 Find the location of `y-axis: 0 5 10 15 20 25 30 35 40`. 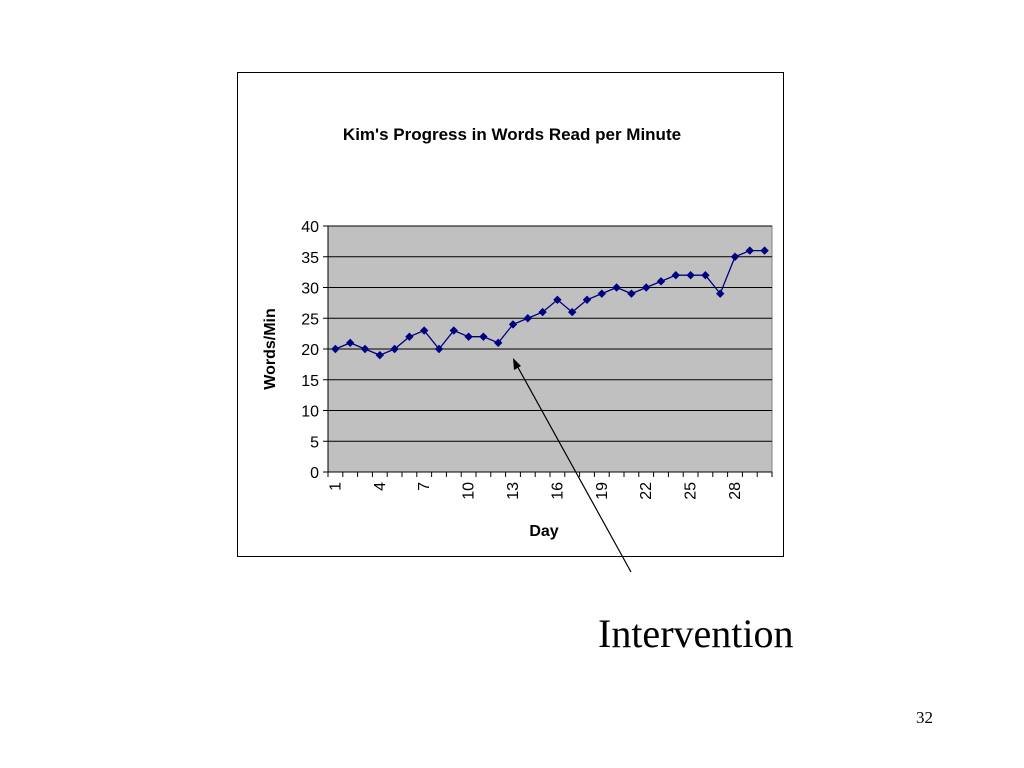

y-axis: 0 5 10 15 20 25 30 35 40 is located at coordinates (315, 350).